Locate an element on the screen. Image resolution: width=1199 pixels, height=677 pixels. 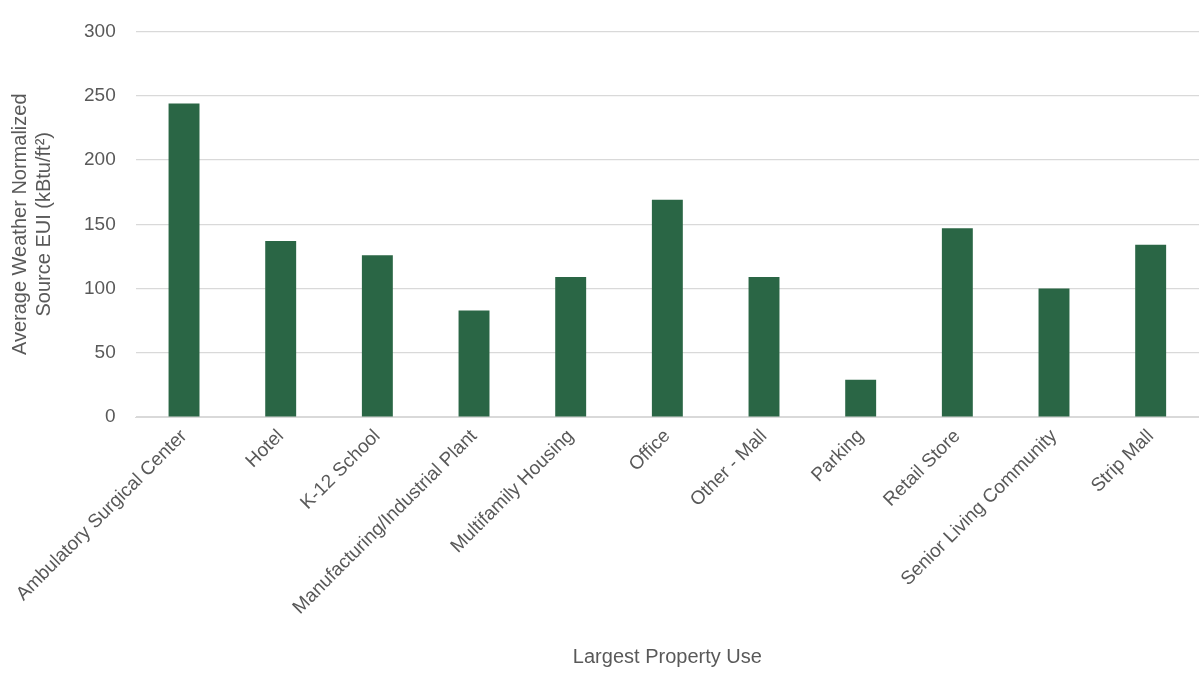
x-axis-title: Largest Property Use is located at coordinates (667, 655).